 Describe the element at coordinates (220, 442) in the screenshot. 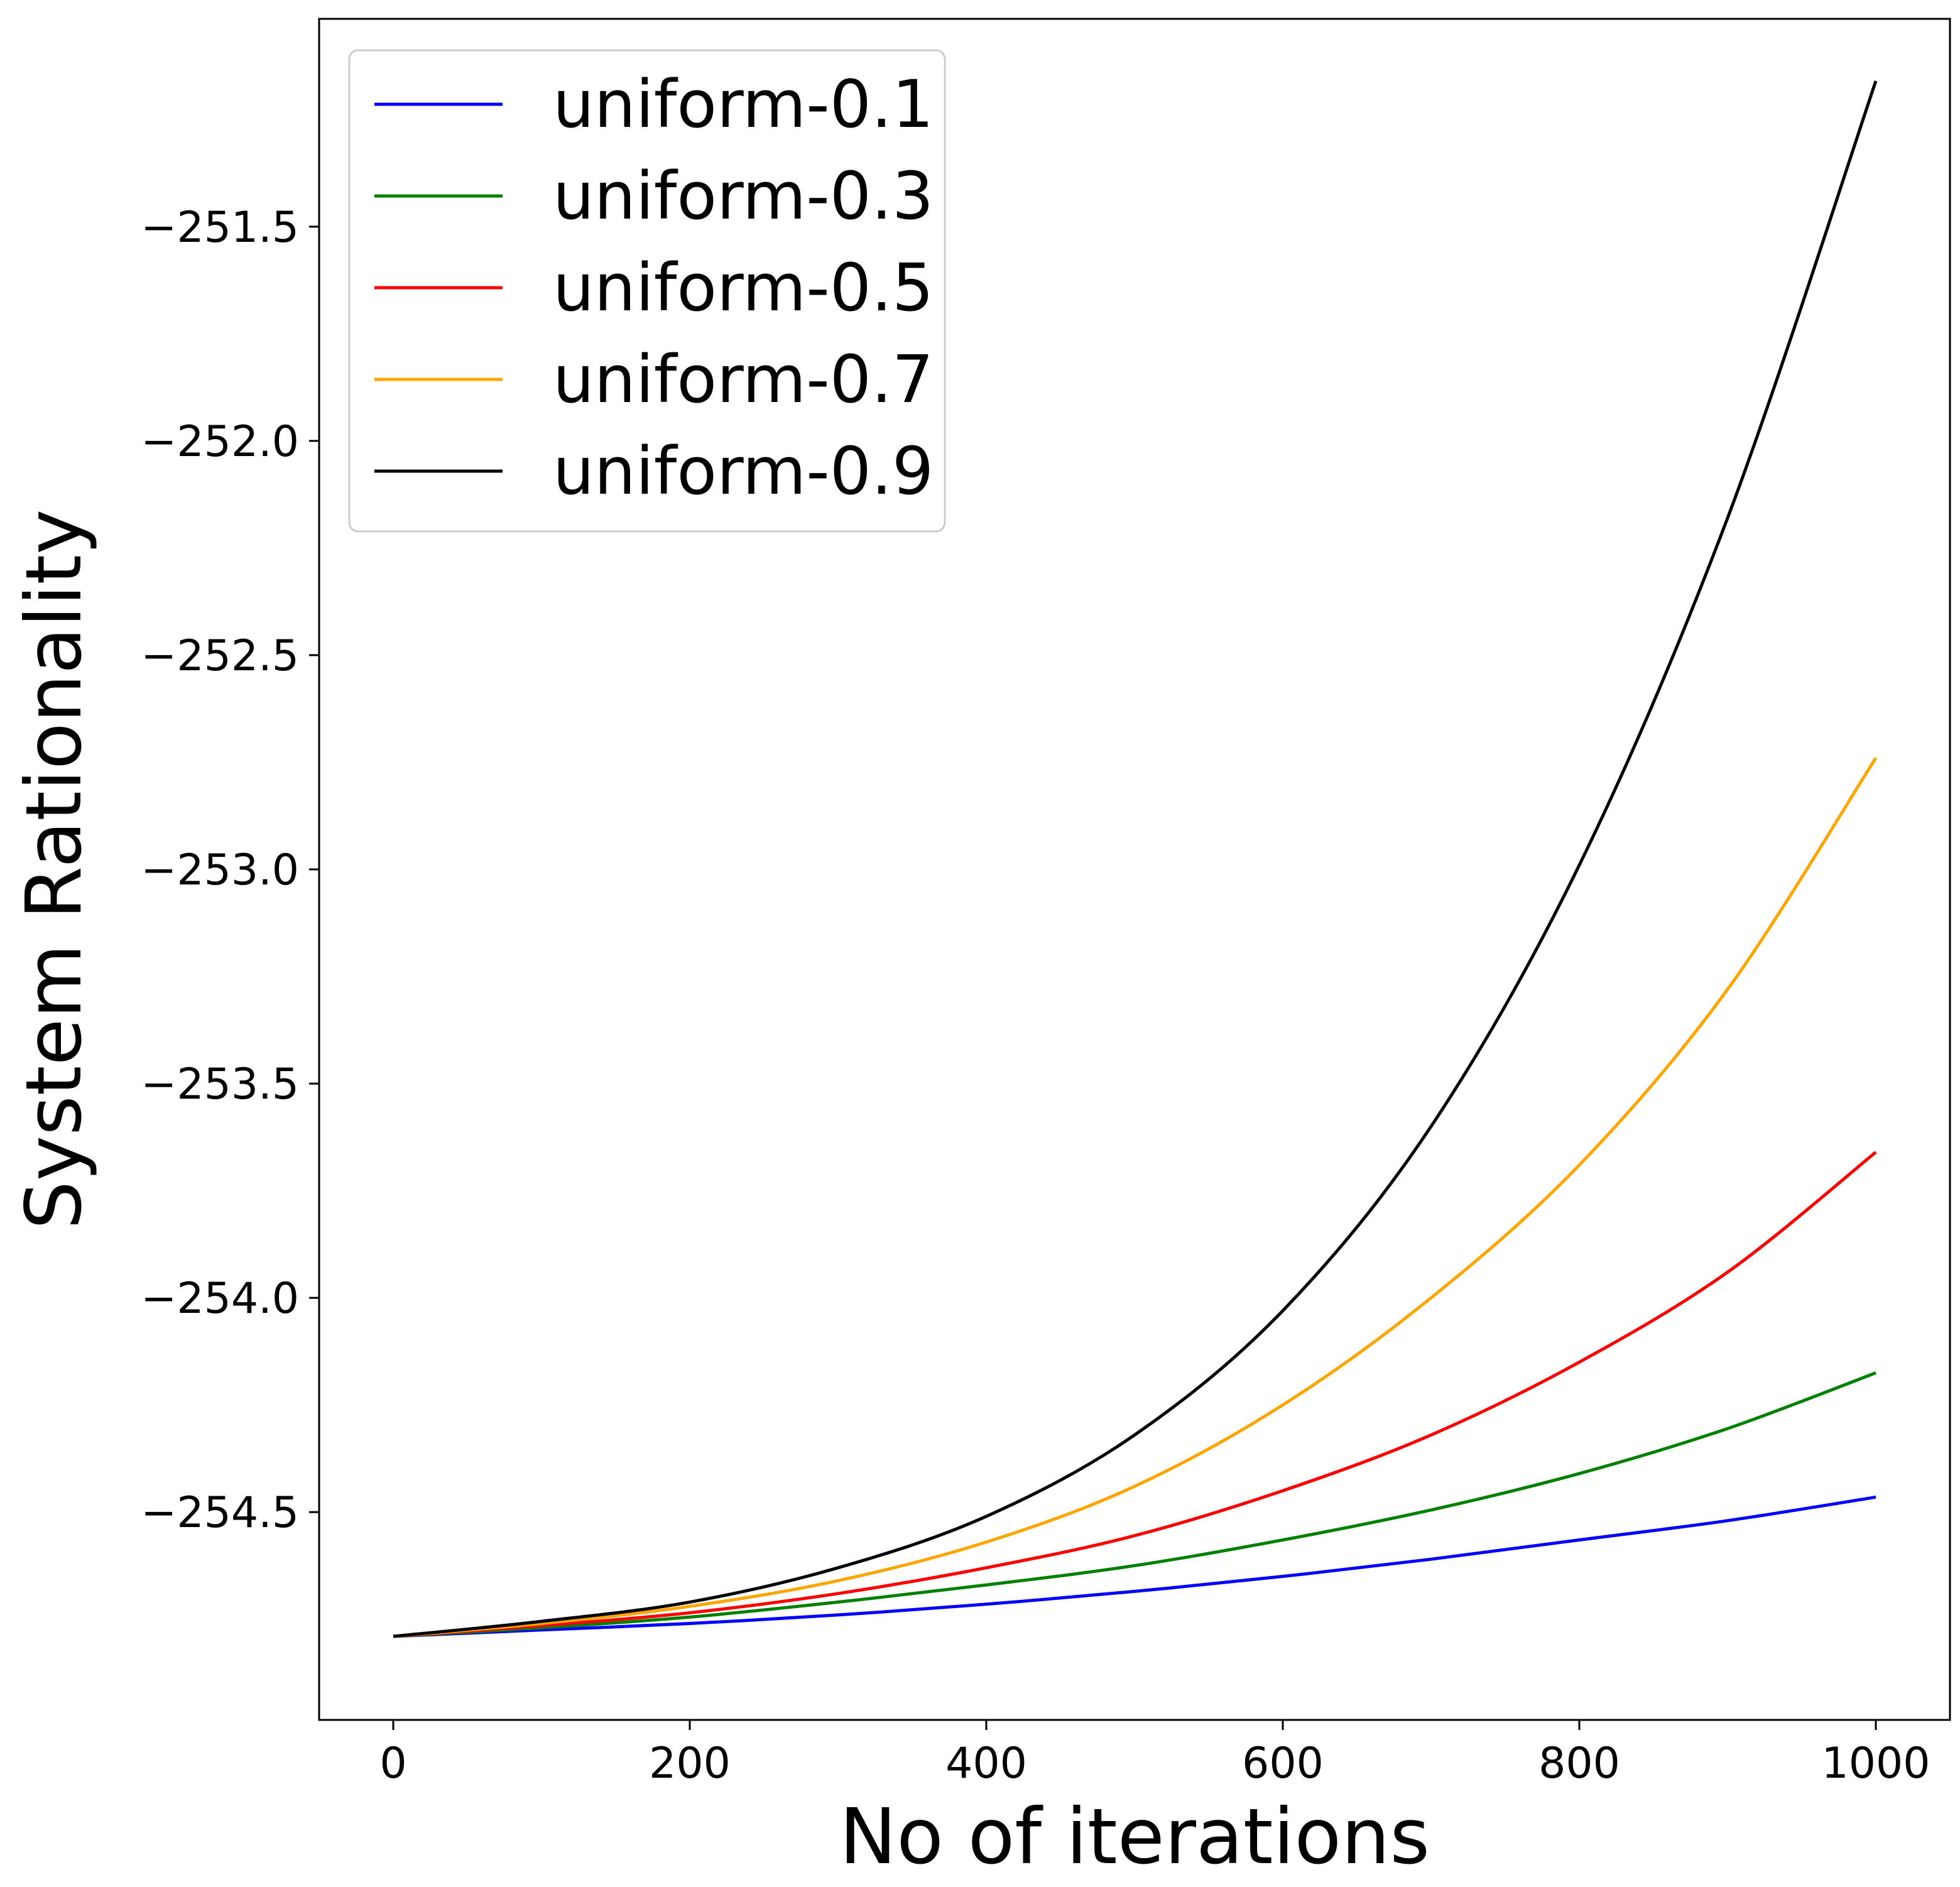

I see `y-tick-label: −252.0` at that location.